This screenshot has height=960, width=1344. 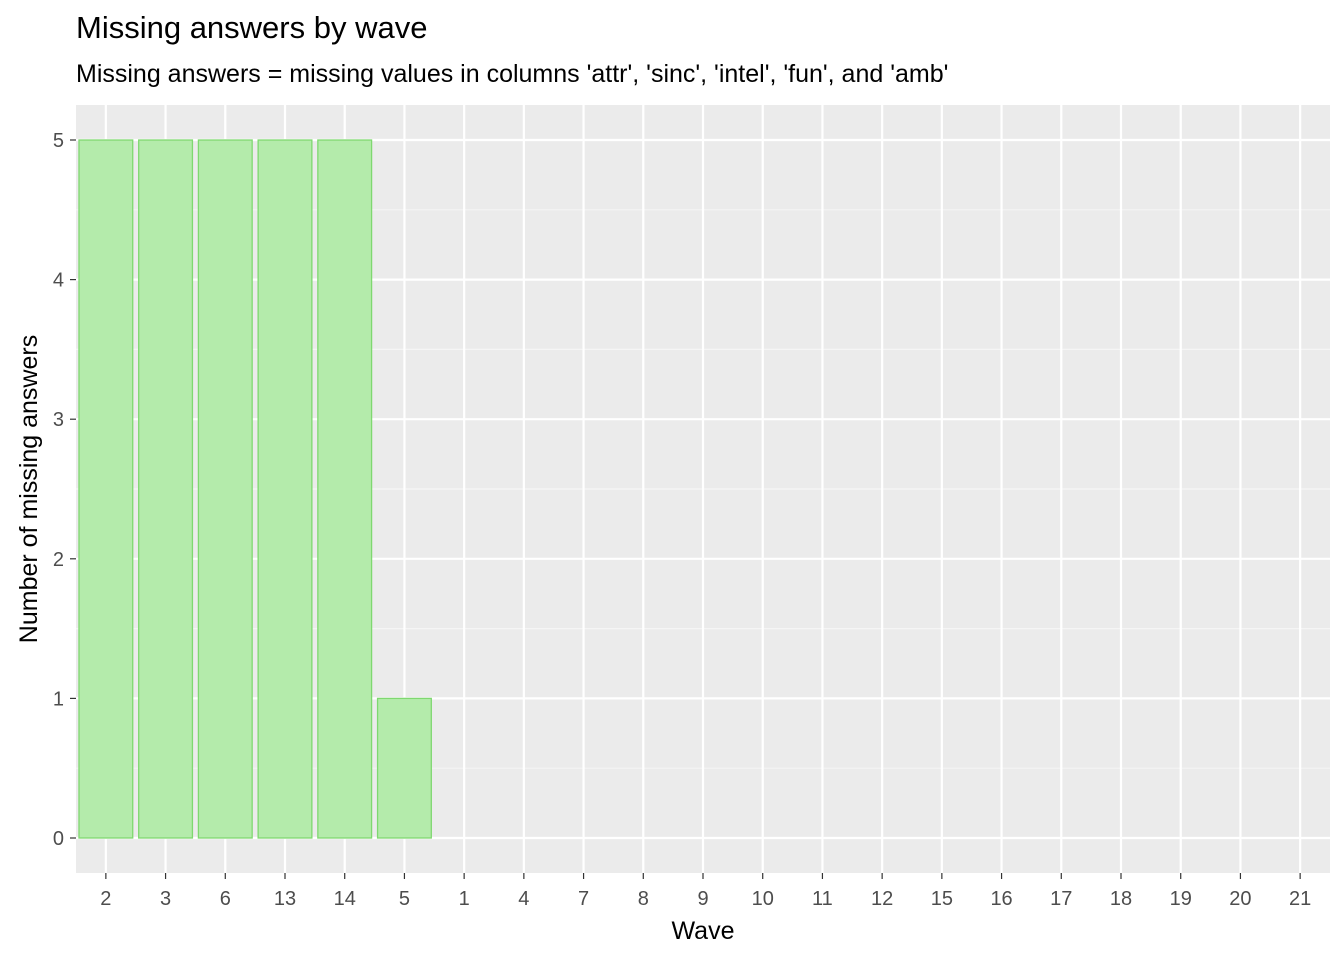 What do you see at coordinates (702, 899) in the screenshot?
I see `x-tick-label: 9` at bounding box center [702, 899].